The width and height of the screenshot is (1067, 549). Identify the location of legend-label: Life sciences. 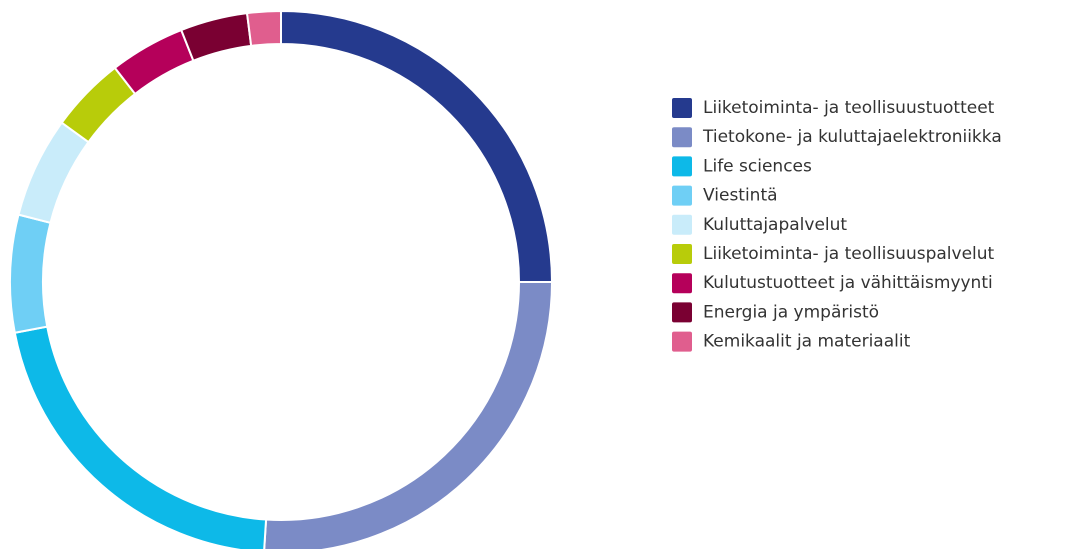
(757, 166).